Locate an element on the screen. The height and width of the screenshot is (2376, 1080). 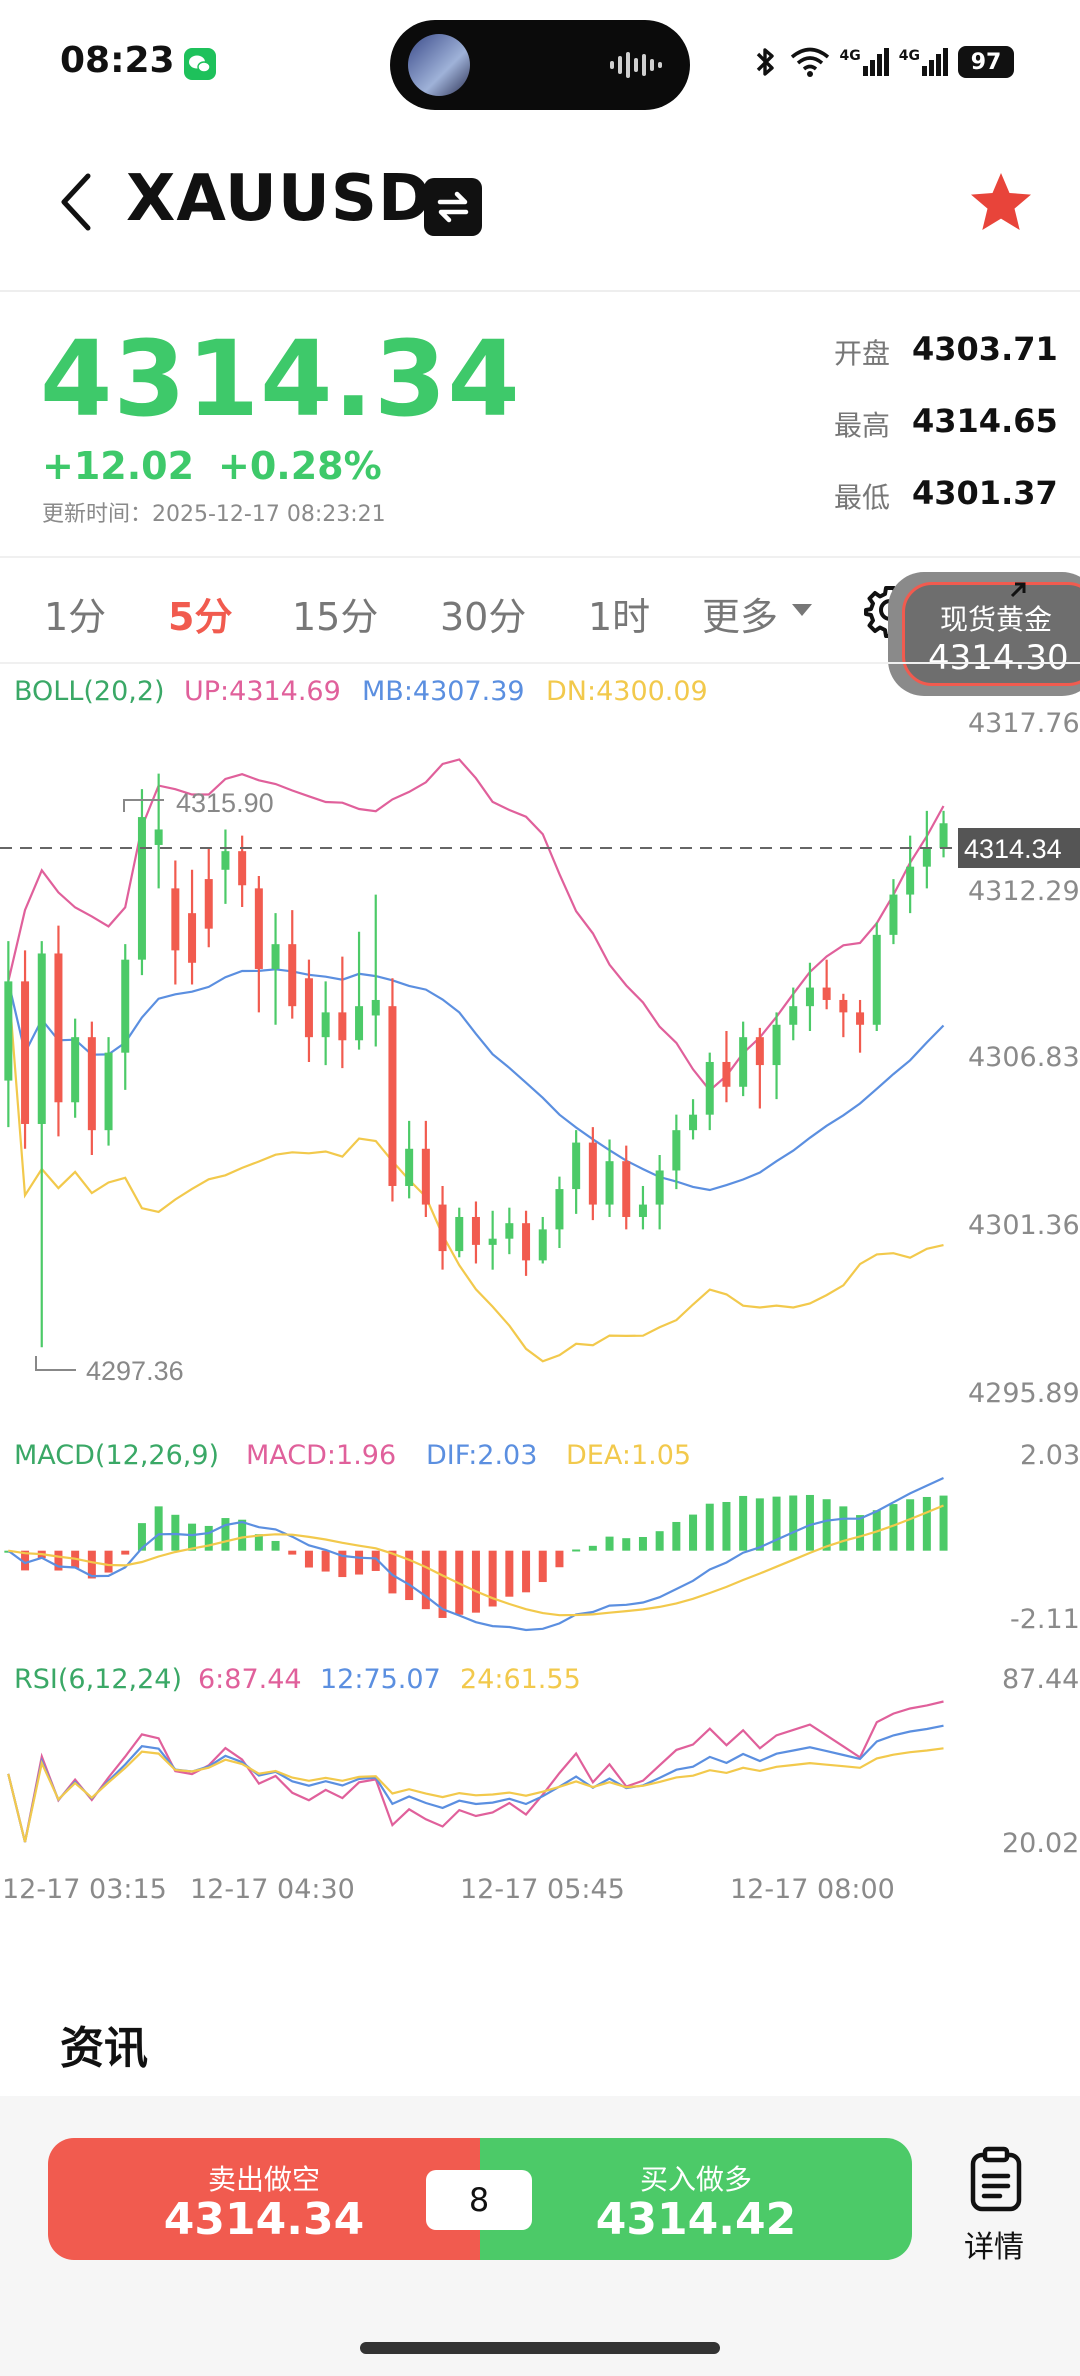
current-price-tag is located at coordinates (1019, 848).